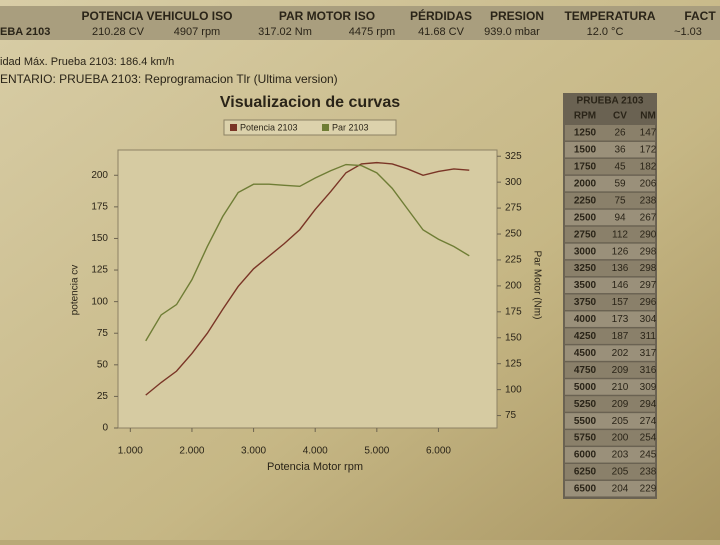  Describe the element at coordinates (441, 32) in the screenshot. I see `header-value: 41.68 CV` at that location.